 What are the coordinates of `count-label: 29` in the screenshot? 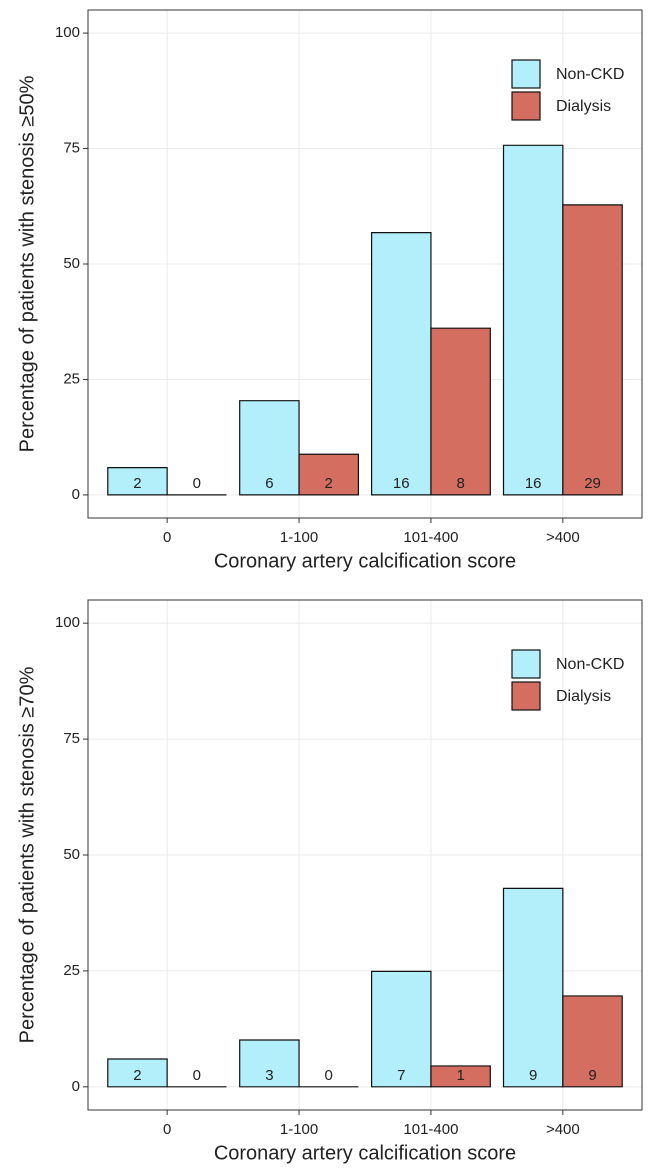 It's located at (592, 483).